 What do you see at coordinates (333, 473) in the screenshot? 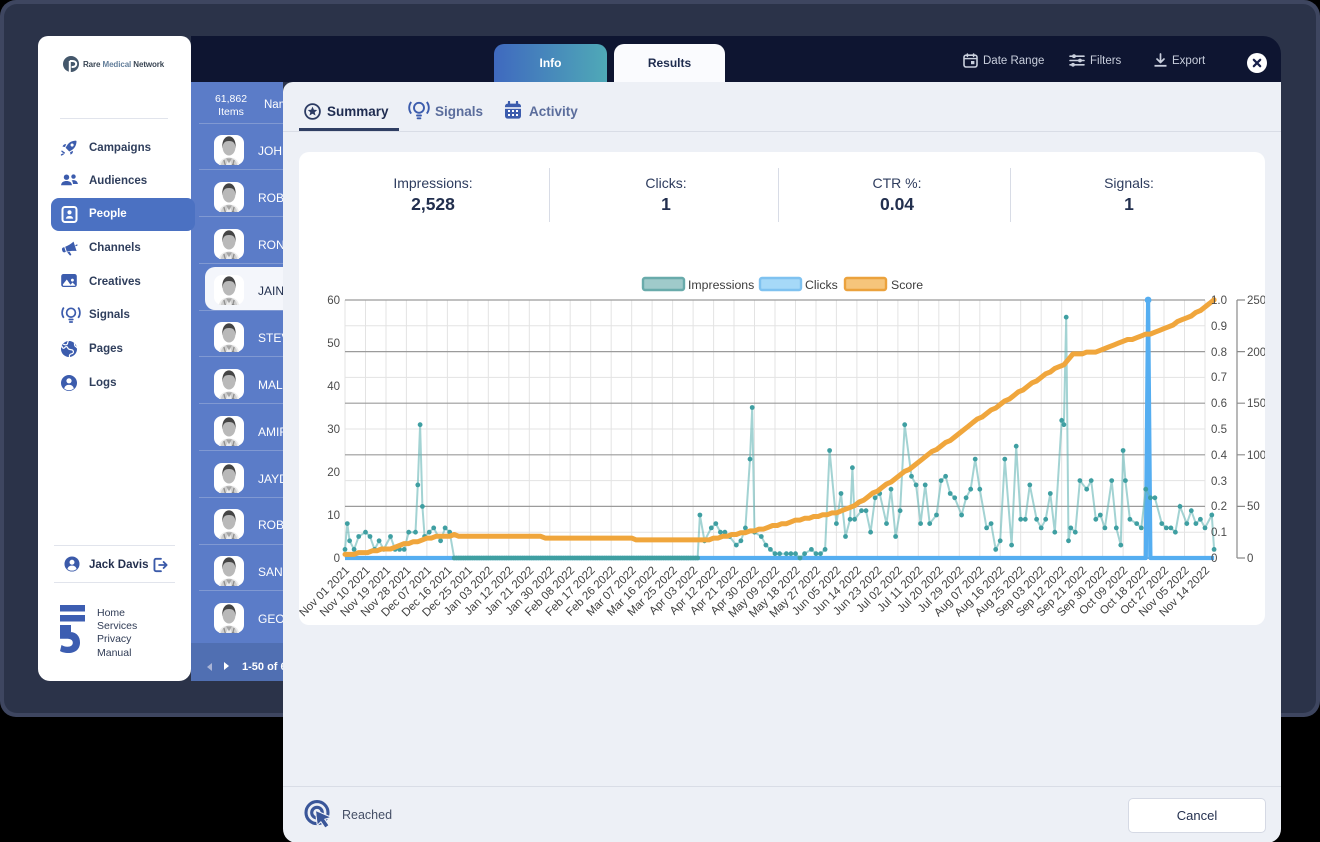
I see `svg-text: 20` at bounding box center [333, 473].